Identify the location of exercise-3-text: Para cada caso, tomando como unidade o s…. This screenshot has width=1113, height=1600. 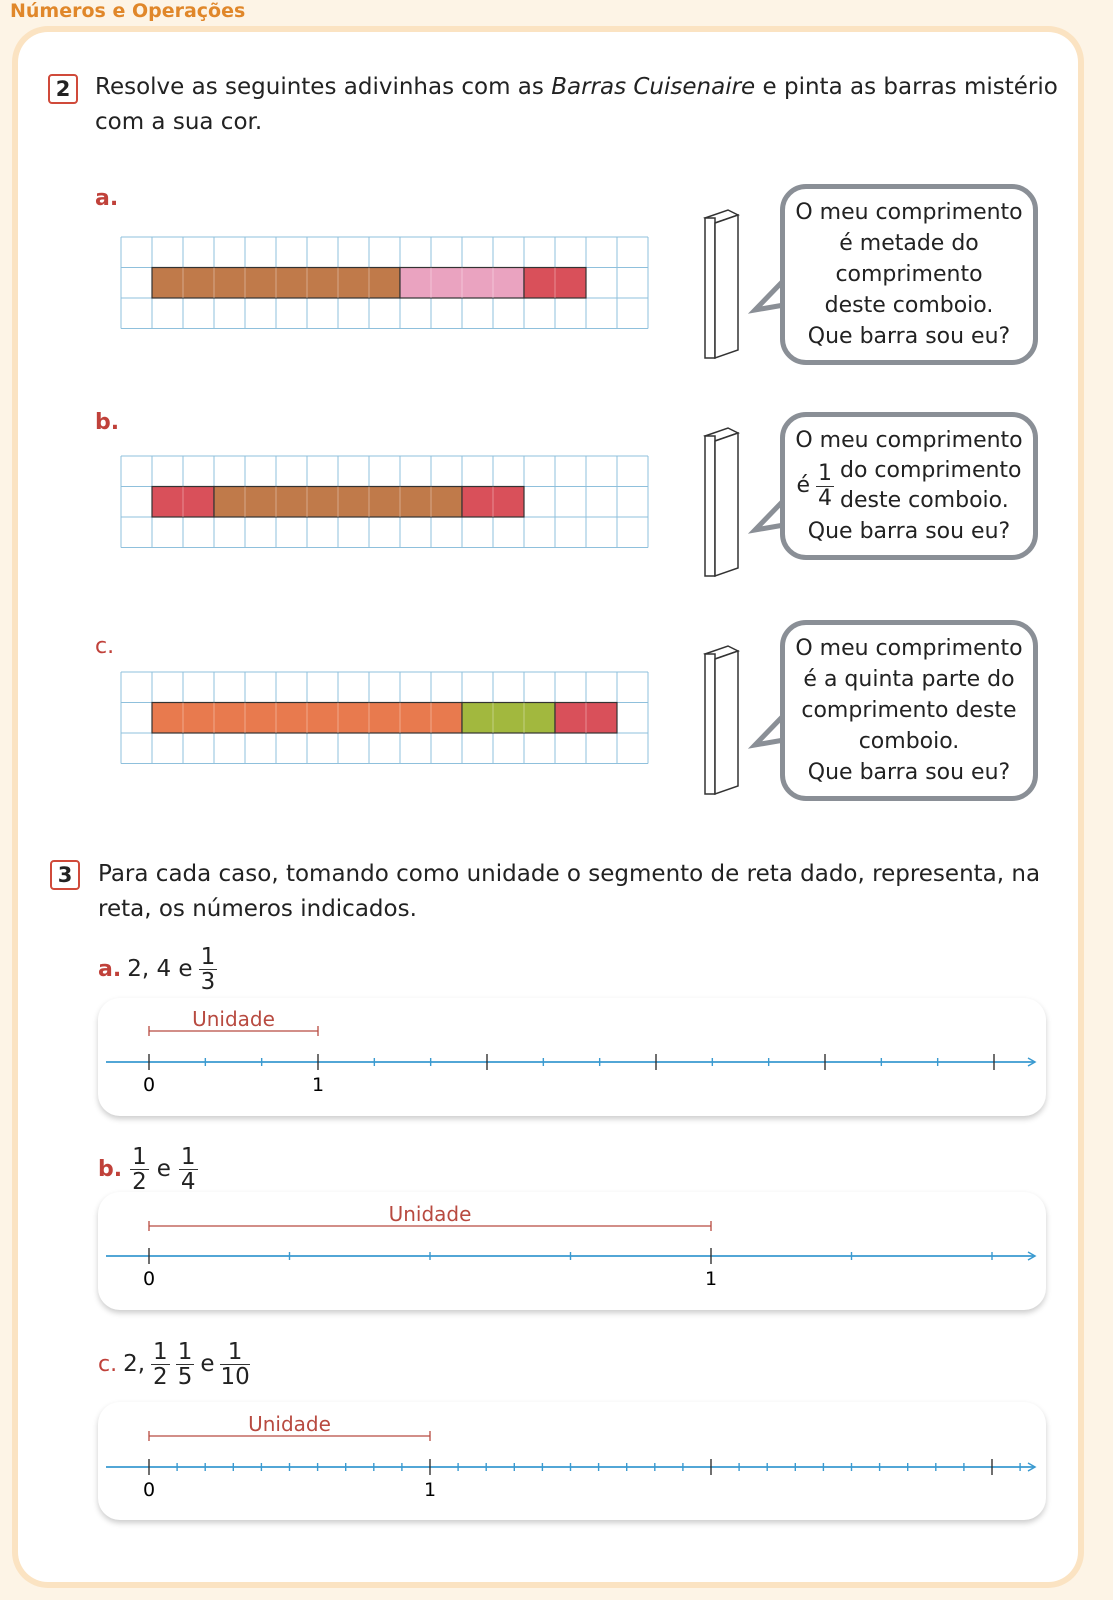
(569, 891).